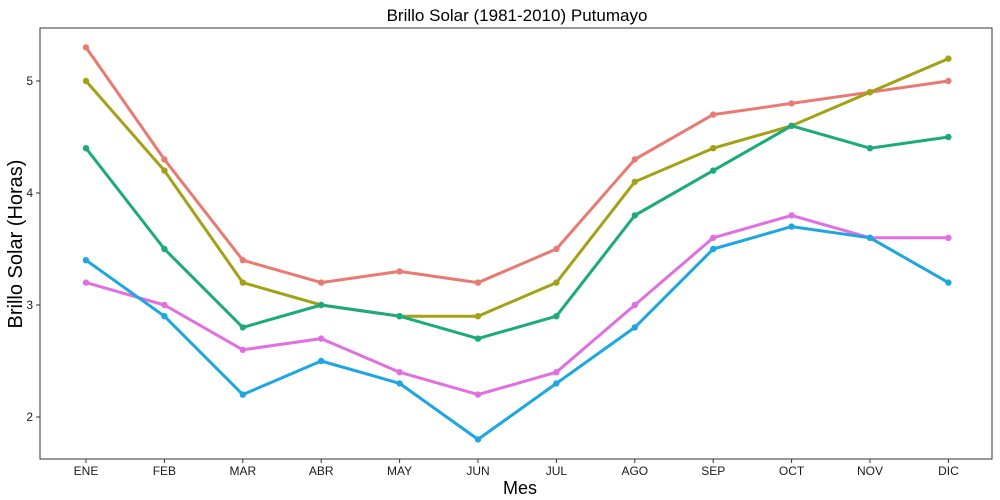 The image size is (1000, 500). I want to click on y-tick-label: 5, so click(29, 81).